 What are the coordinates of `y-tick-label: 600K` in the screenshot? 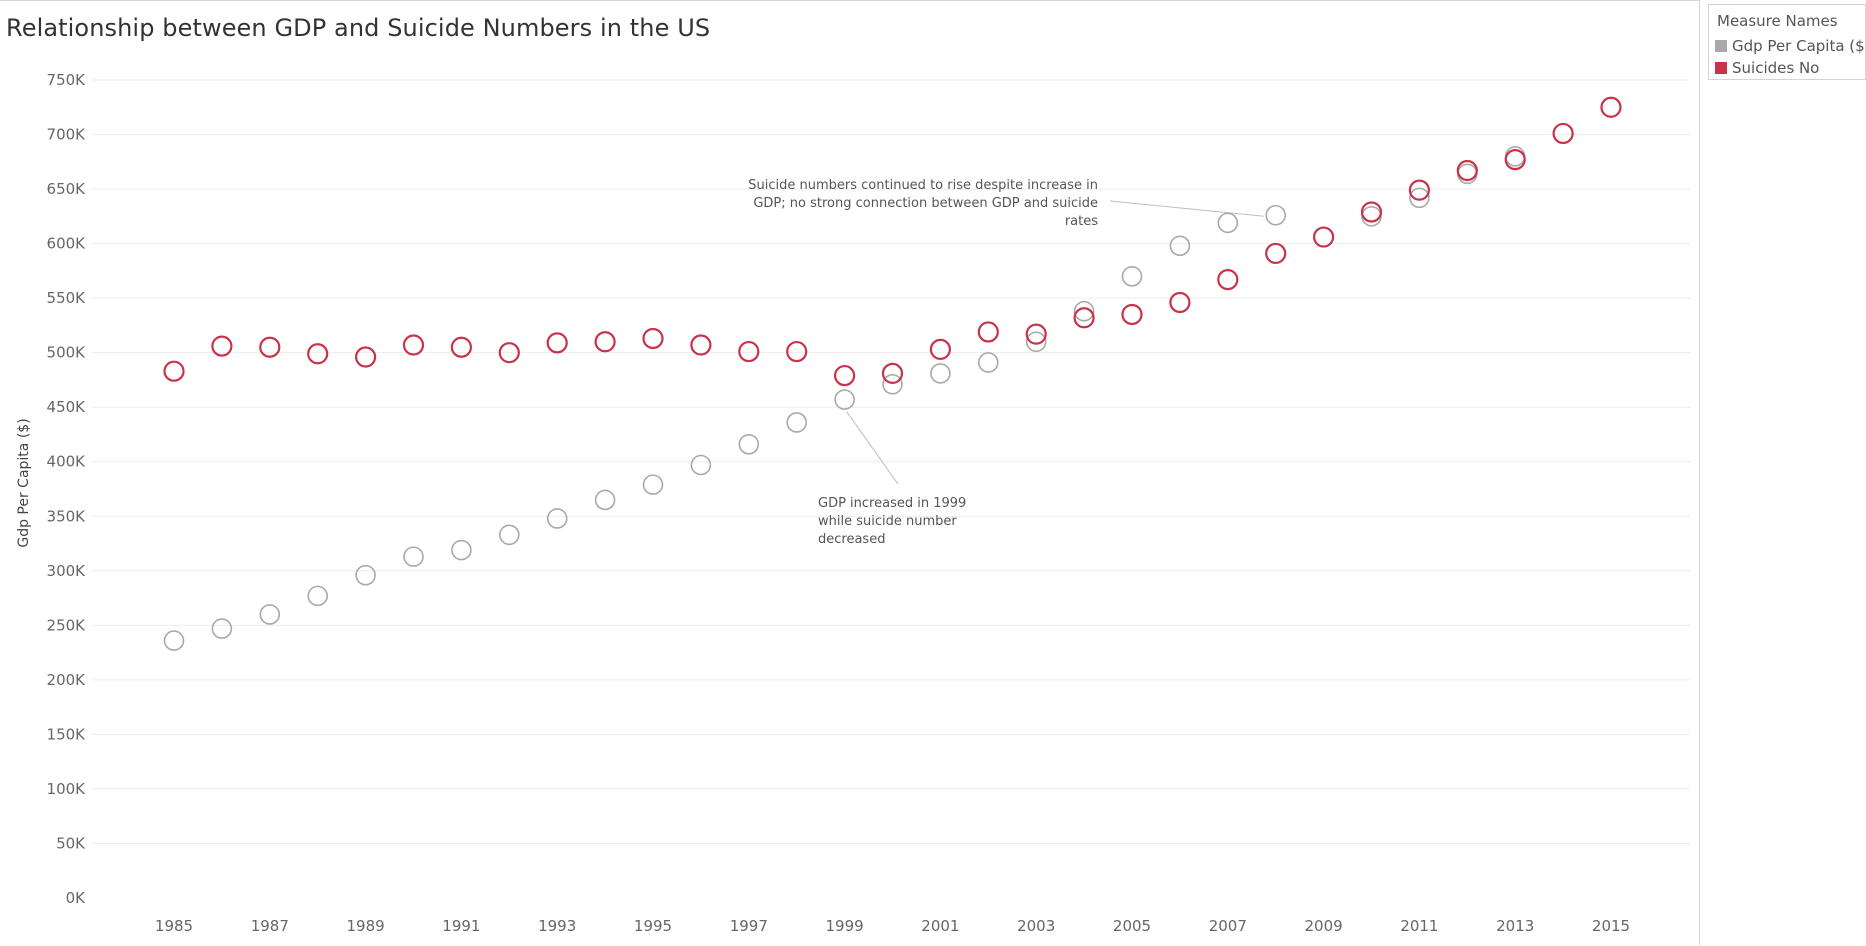 It's located at (67, 244).